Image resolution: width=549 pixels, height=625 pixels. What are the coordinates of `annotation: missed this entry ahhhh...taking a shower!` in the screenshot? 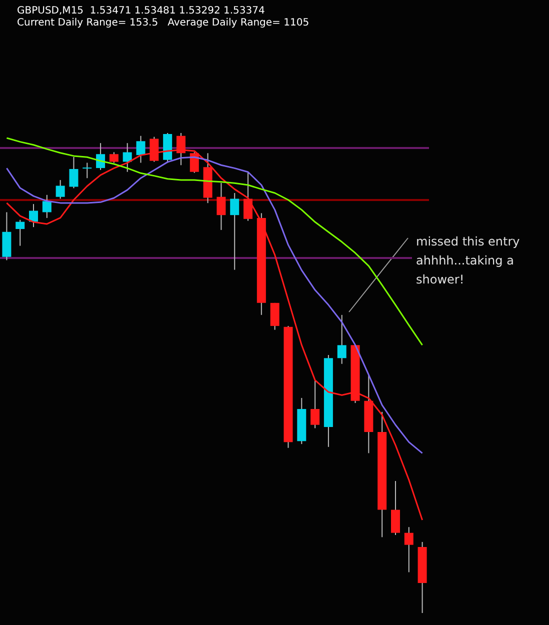 It's located at (468, 260).